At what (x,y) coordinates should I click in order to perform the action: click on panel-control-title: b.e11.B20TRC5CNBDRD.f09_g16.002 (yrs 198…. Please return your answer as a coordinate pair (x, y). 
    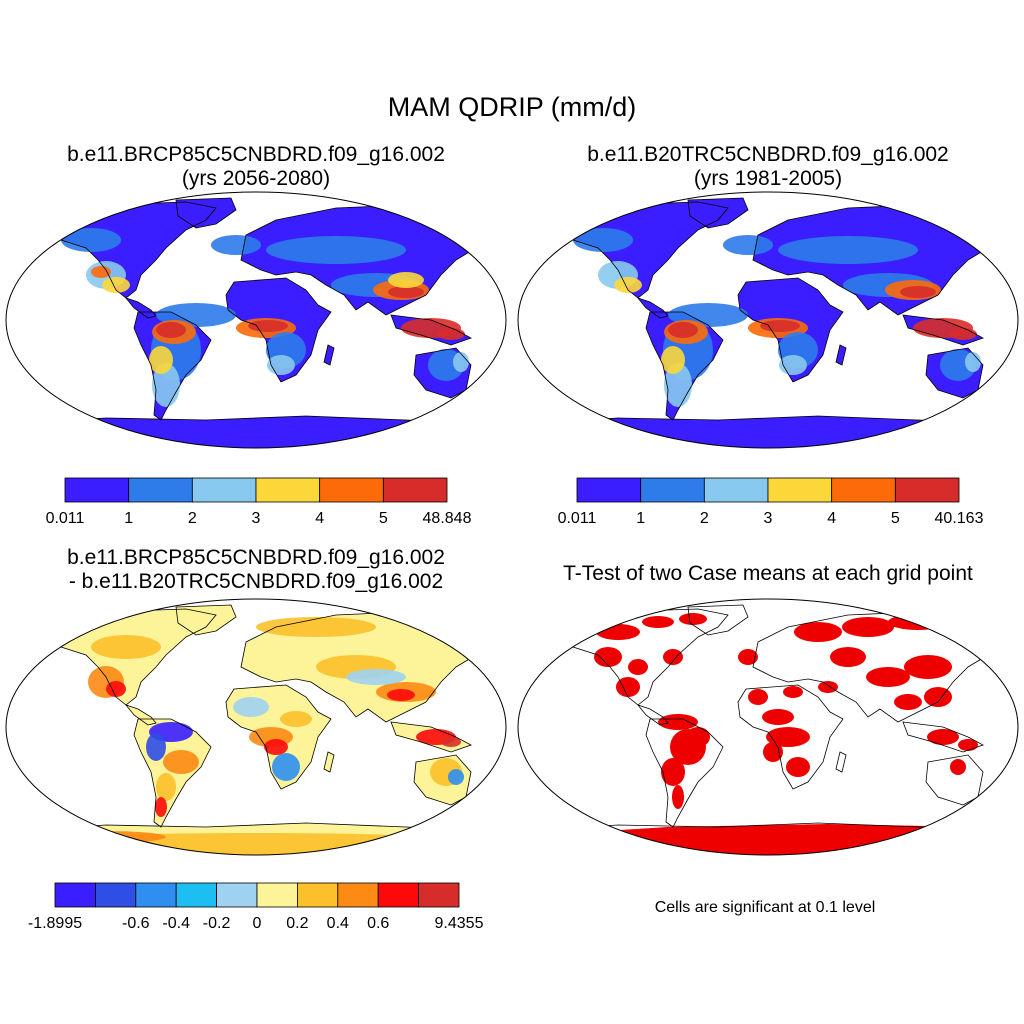
    Looking at the image, I should click on (767, 167).